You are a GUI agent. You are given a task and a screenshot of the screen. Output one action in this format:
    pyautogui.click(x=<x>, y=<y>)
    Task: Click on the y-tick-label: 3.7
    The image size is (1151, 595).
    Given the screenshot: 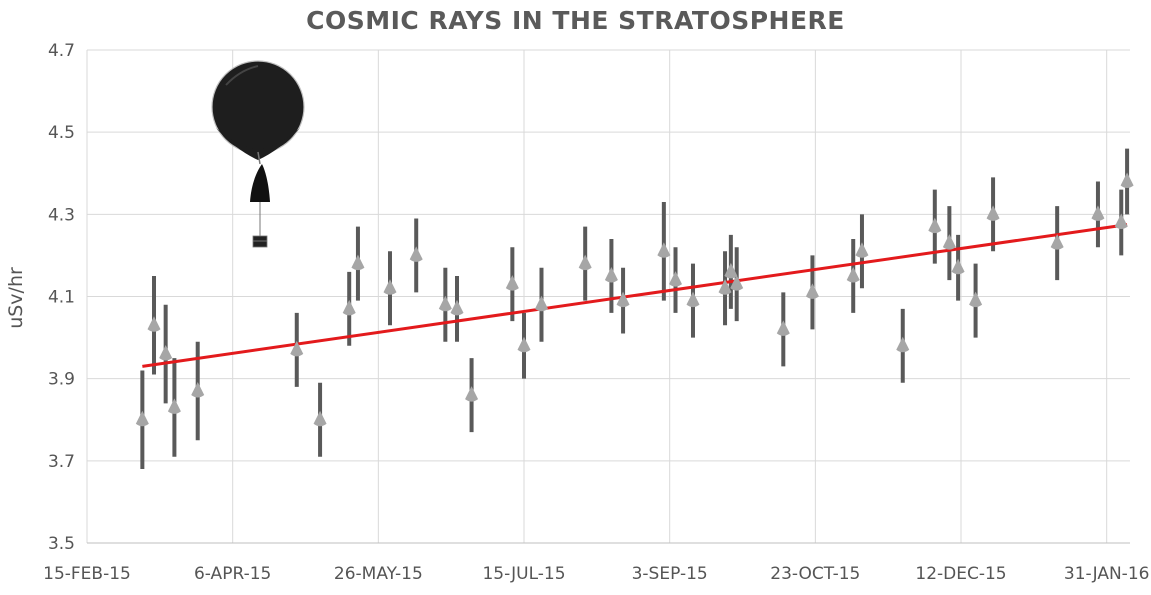 What is the action you would take?
    pyautogui.click(x=61, y=462)
    